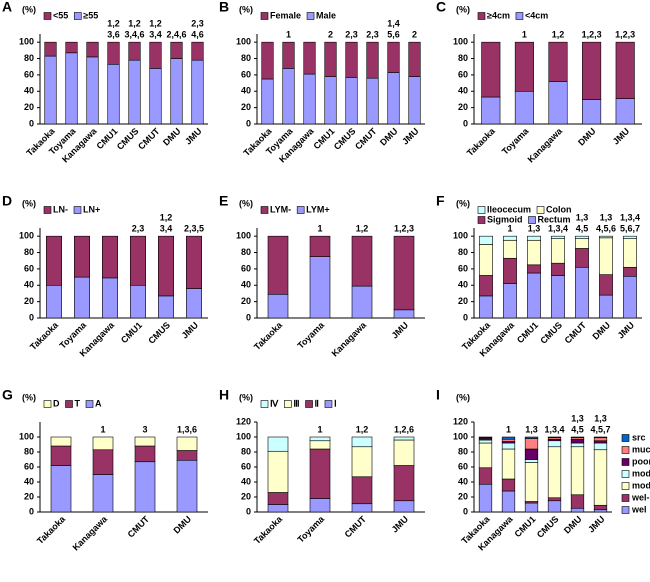 This screenshot has height=582, width=650. What do you see at coordinates (187, 429) in the screenshot?
I see `significance-label: 1,3,6` at bounding box center [187, 429].